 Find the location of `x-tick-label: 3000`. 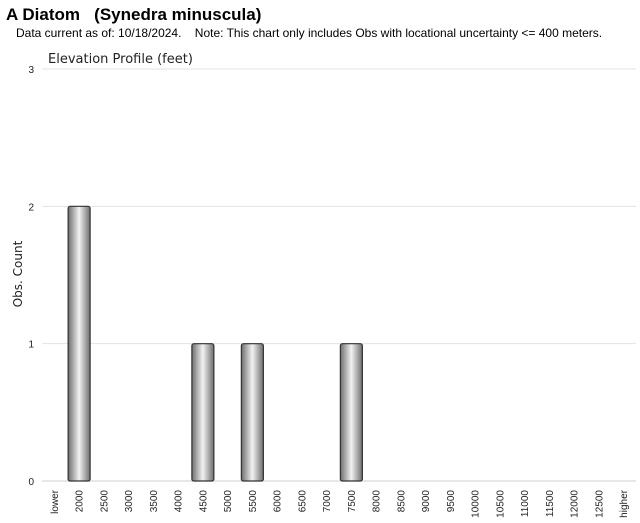

x-tick-label: 3000 is located at coordinates (129, 501).